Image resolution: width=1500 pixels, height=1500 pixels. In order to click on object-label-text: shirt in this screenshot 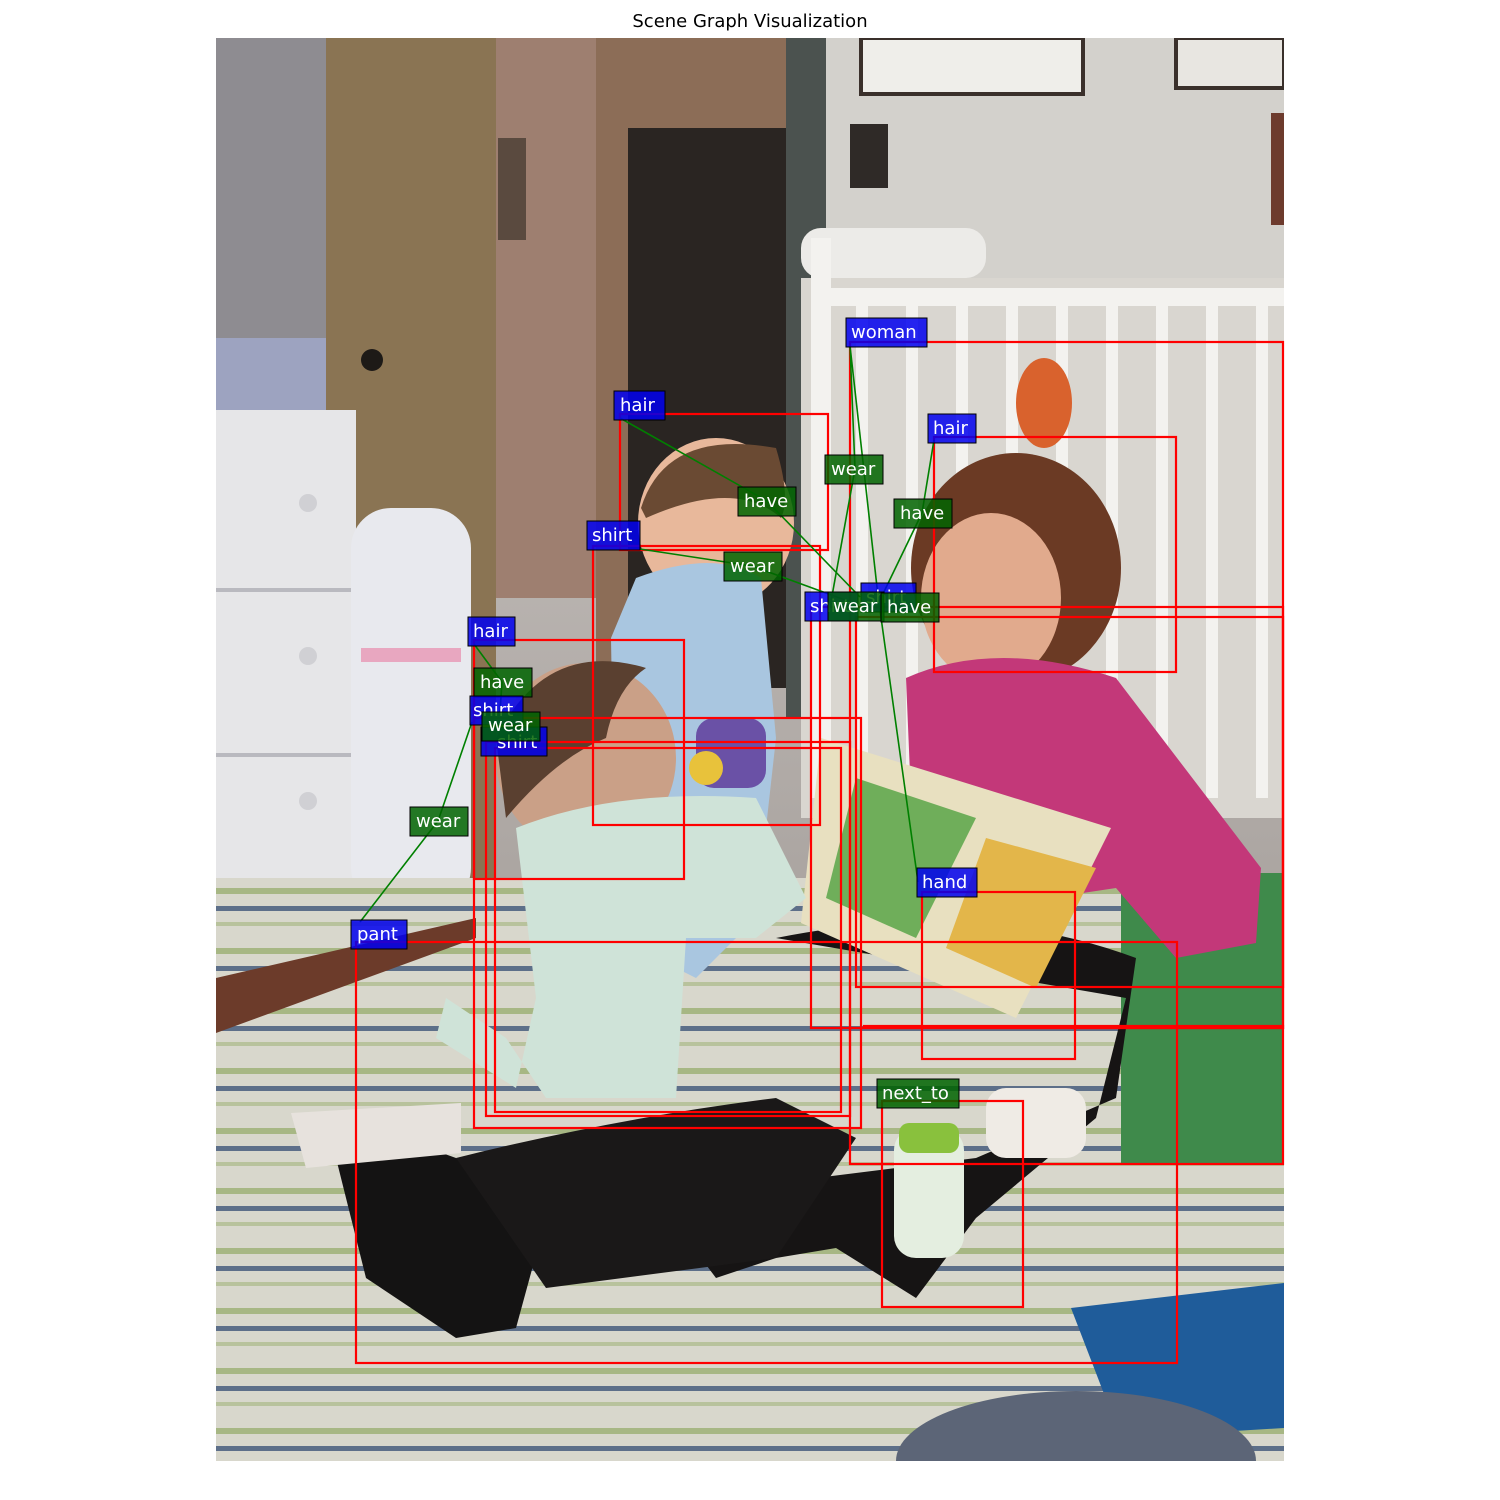, I will do `click(612, 535)`.